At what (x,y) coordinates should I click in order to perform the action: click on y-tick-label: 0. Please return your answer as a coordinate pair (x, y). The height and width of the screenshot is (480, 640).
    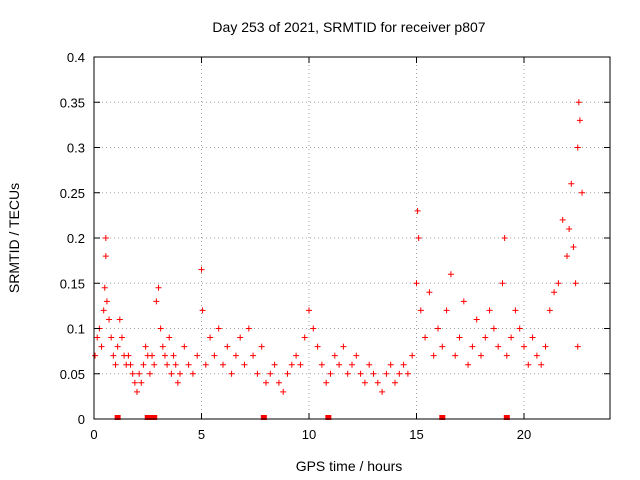
    Looking at the image, I should click on (81, 419).